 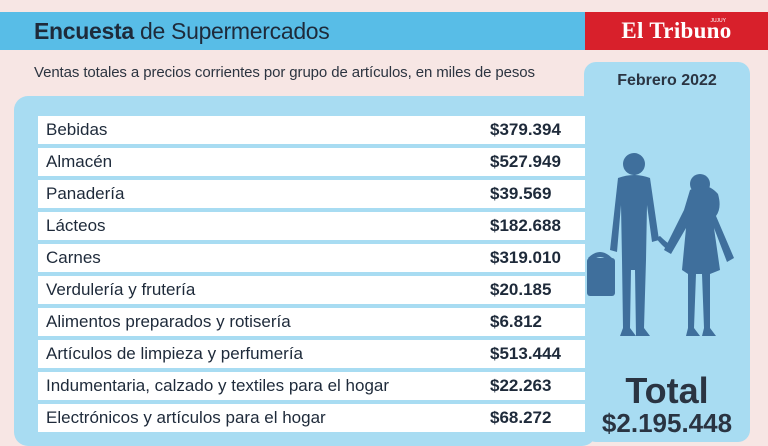 I want to click on brand-logo: El Tribuno JUJUY, so click(x=676, y=31).